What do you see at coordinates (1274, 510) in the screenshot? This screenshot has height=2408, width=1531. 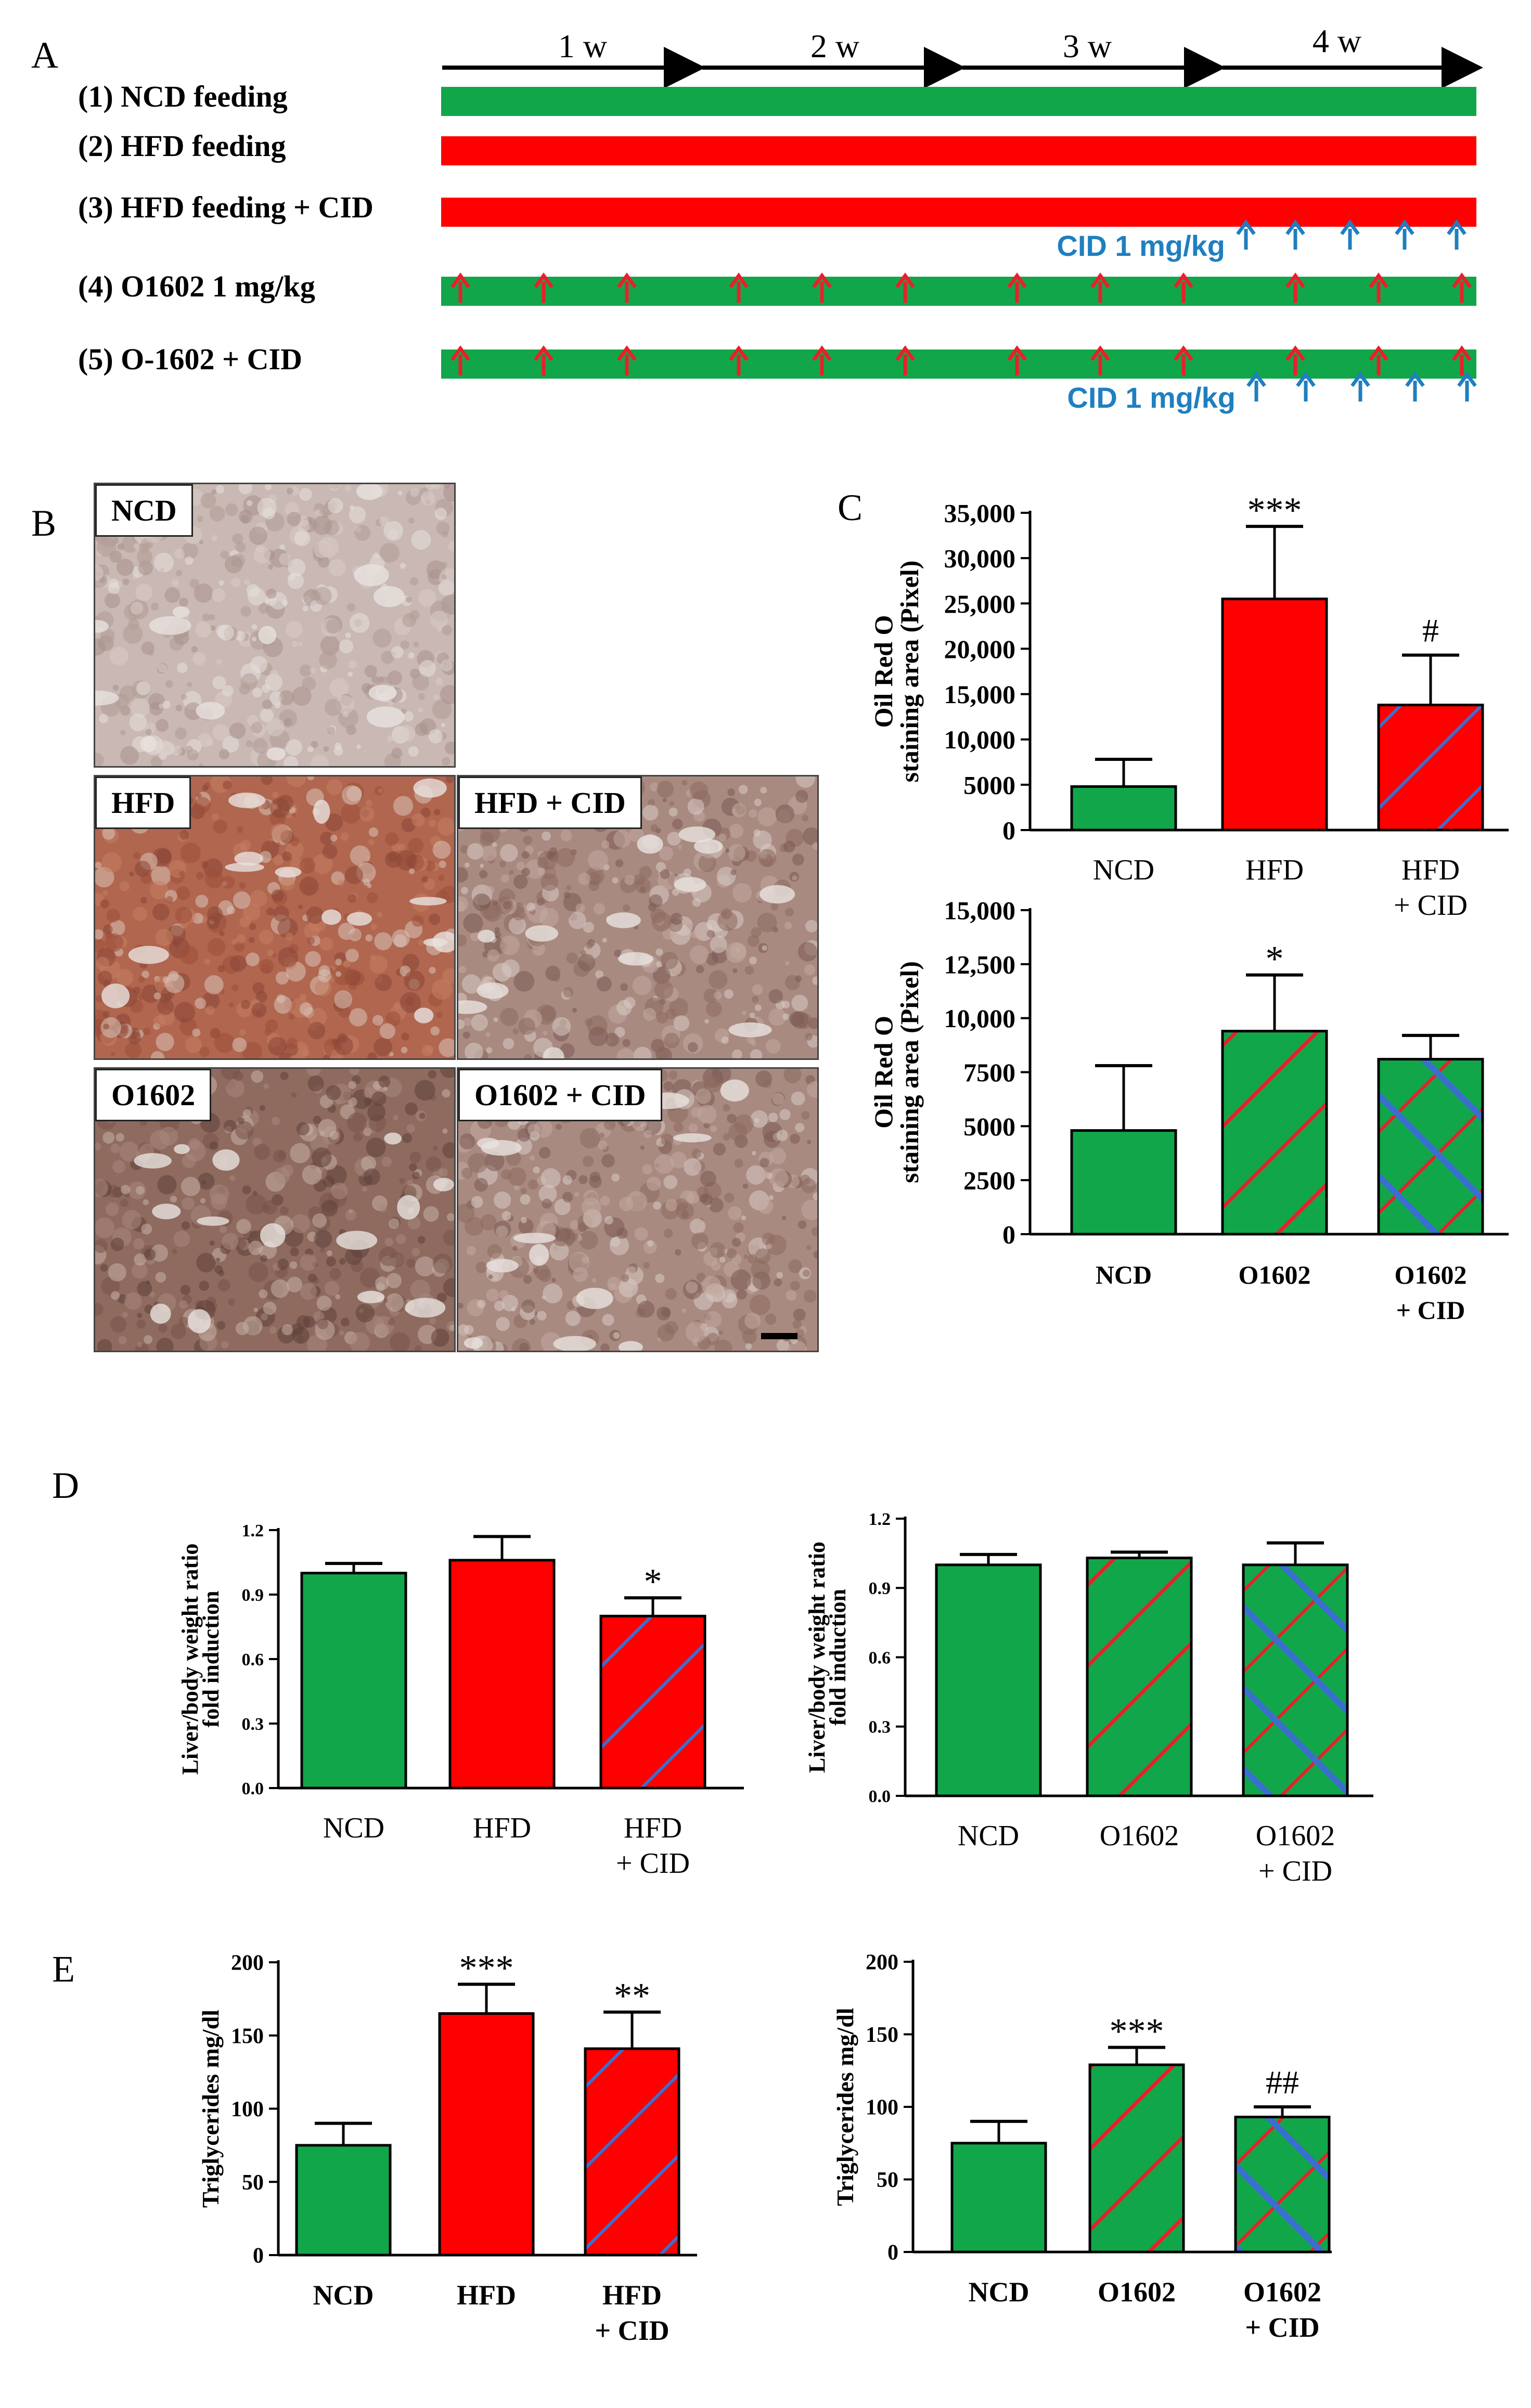 I see `significance-mark: ***` at bounding box center [1274, 510].